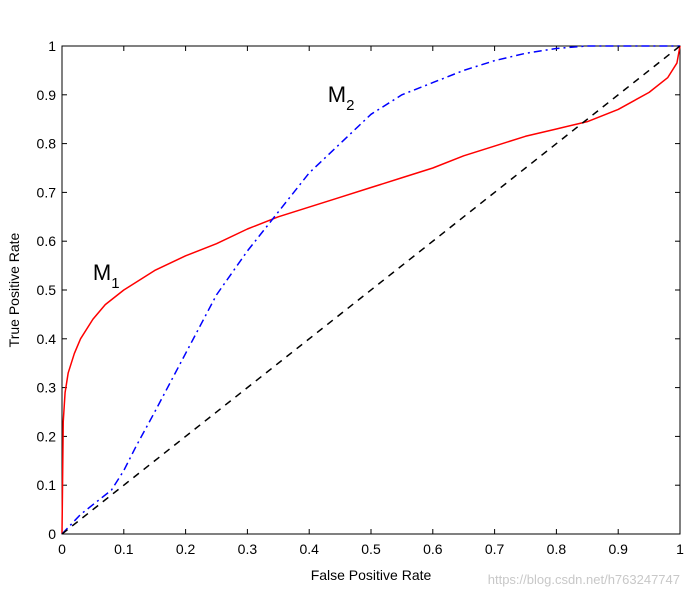  Describe the element at coordinates (680, 549) in the screenshot. I see `x-tick-label: 1` at that location.